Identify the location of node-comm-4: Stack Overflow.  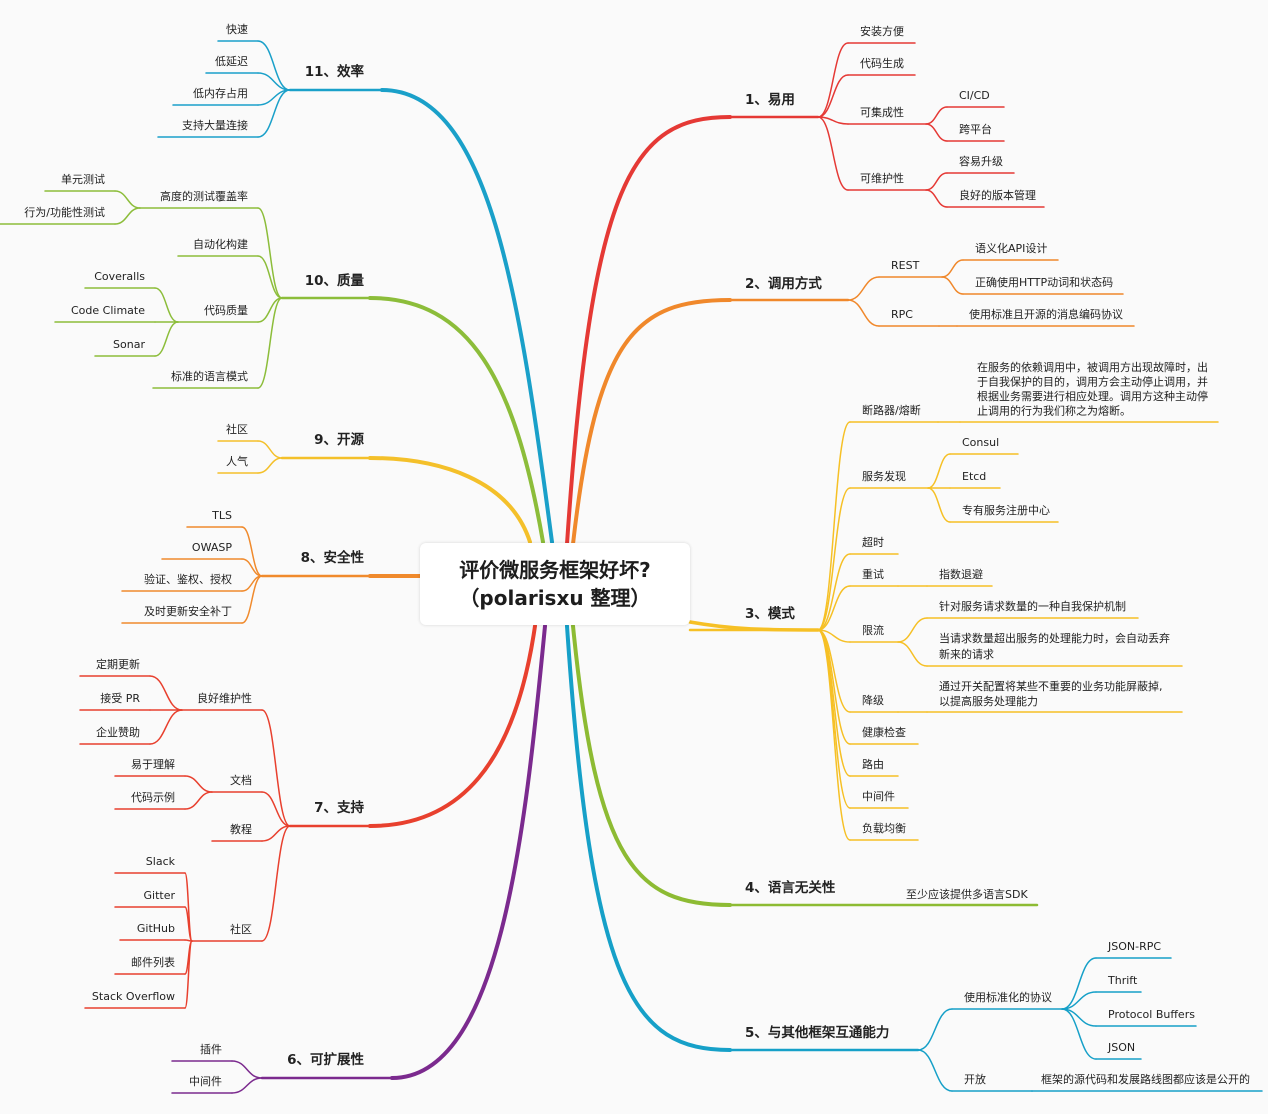
(133, 996).